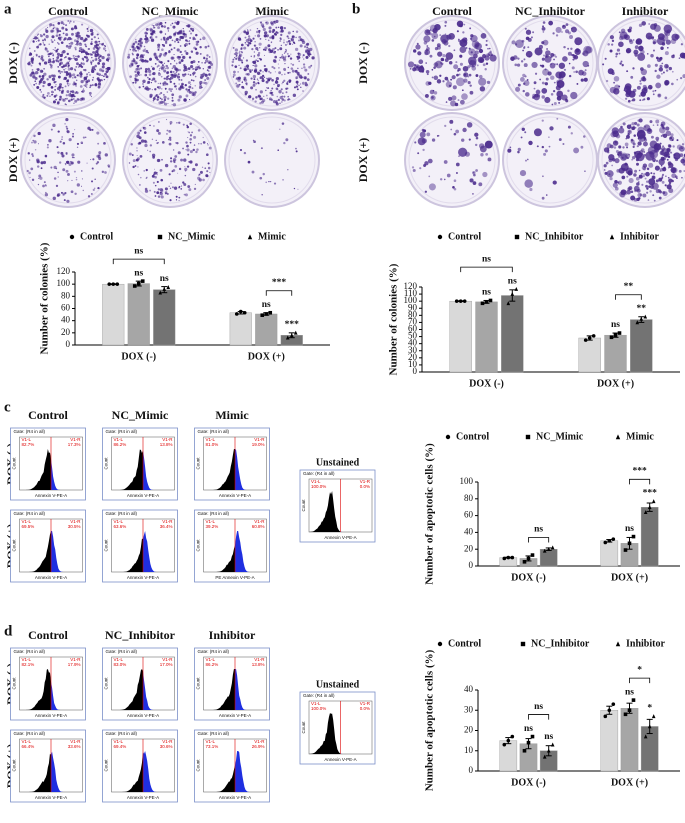 Image resolution: width=685 pixels, height=823 pixels. What do you see at coordinates (550, 160) in the screenshot?
I see `dish-rim` at bounding box center [550, 160].